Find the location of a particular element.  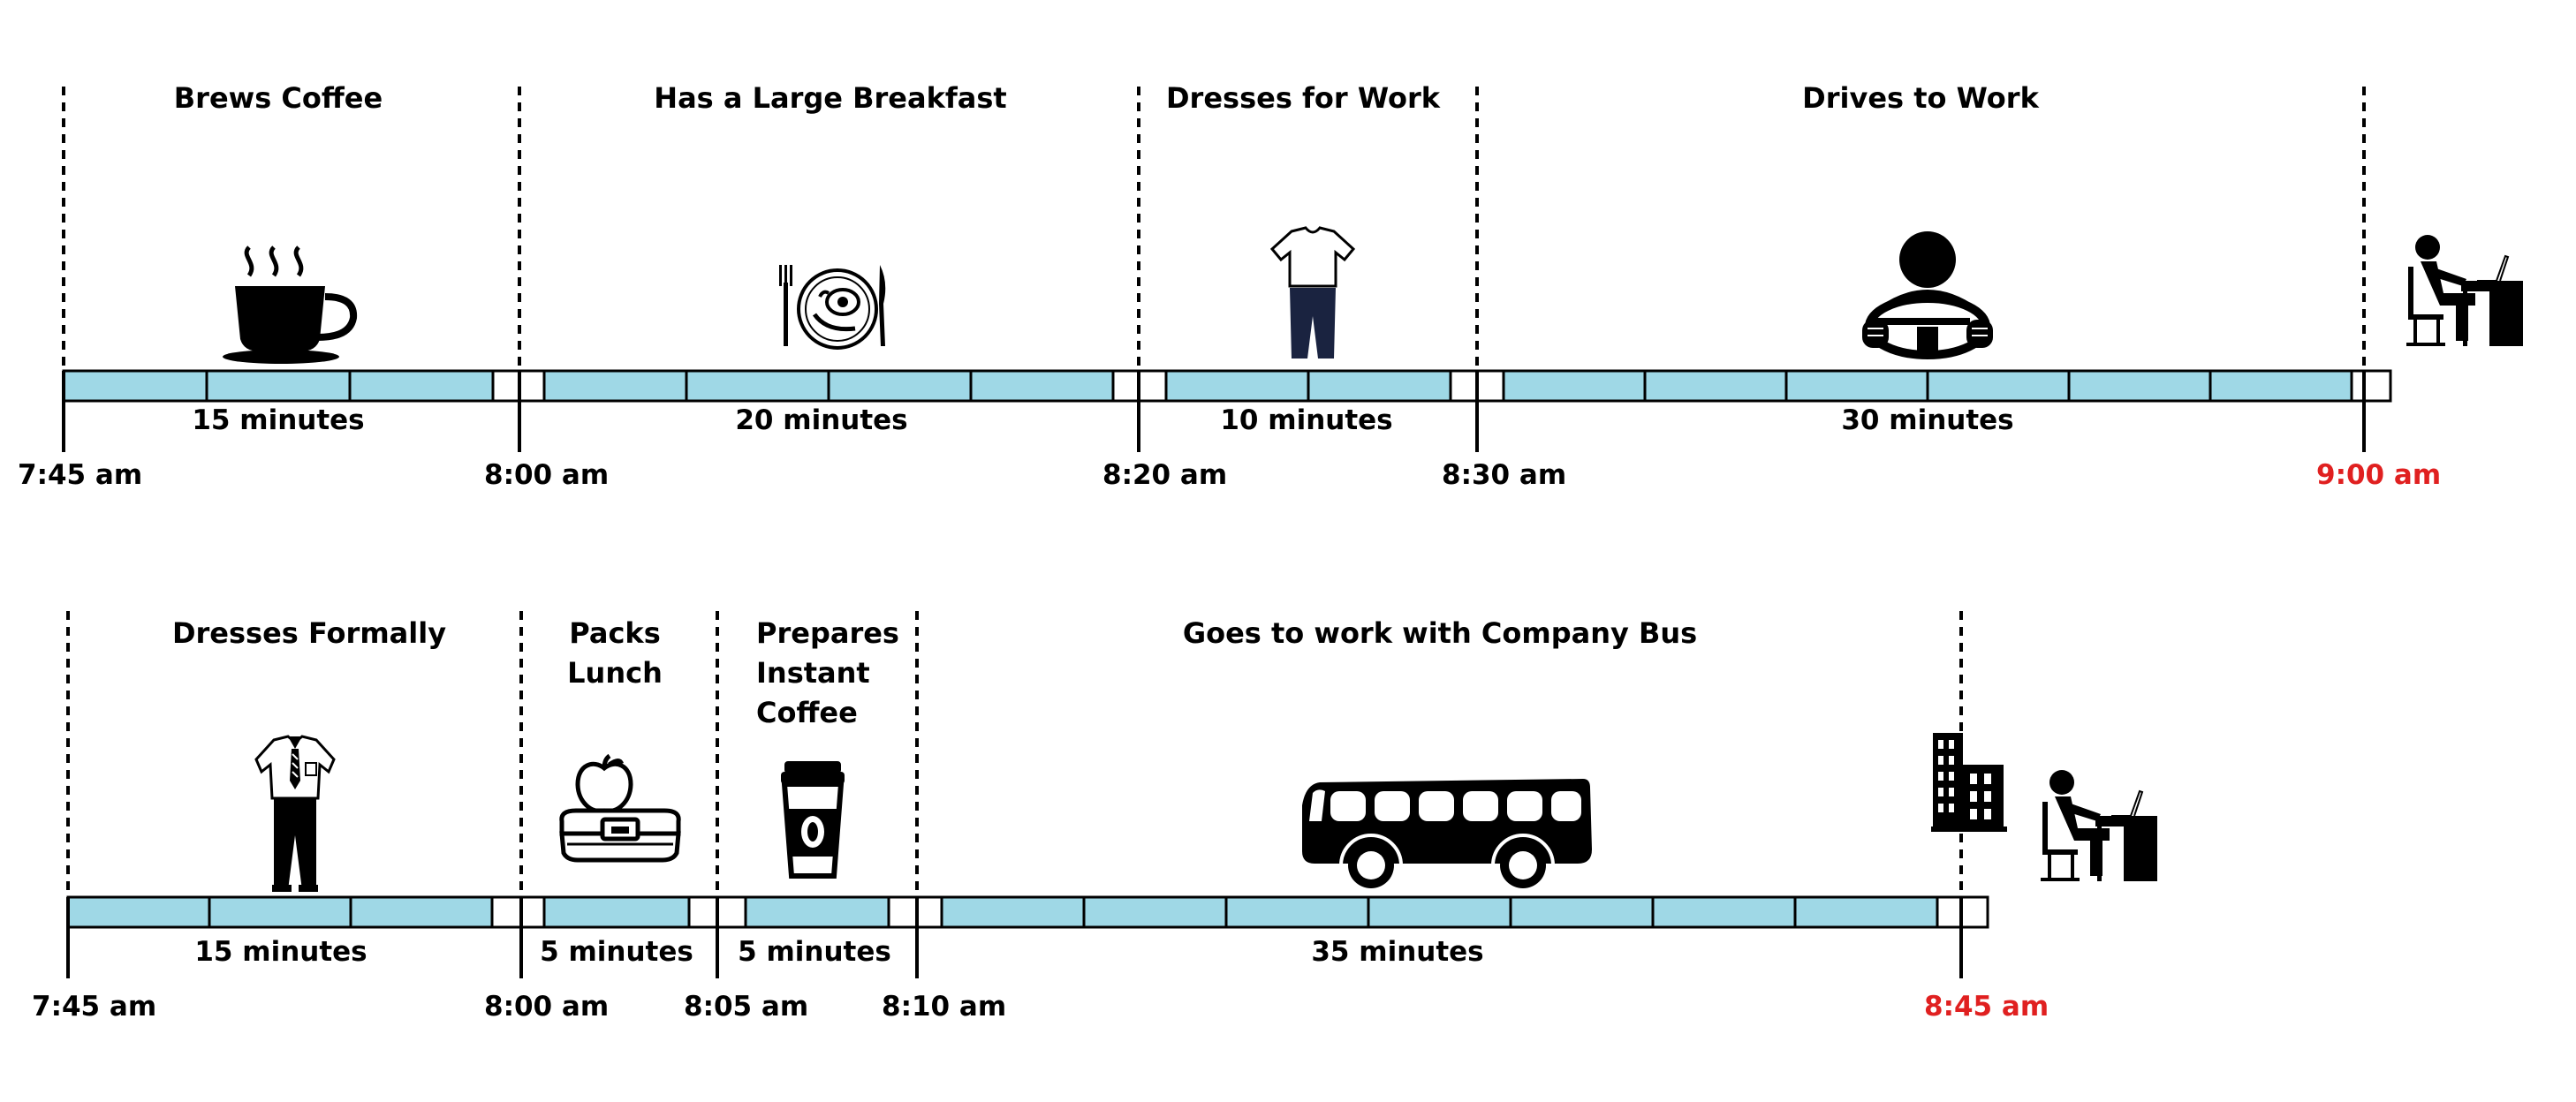

activity-label: Instant is located at coordinates (813, 673).